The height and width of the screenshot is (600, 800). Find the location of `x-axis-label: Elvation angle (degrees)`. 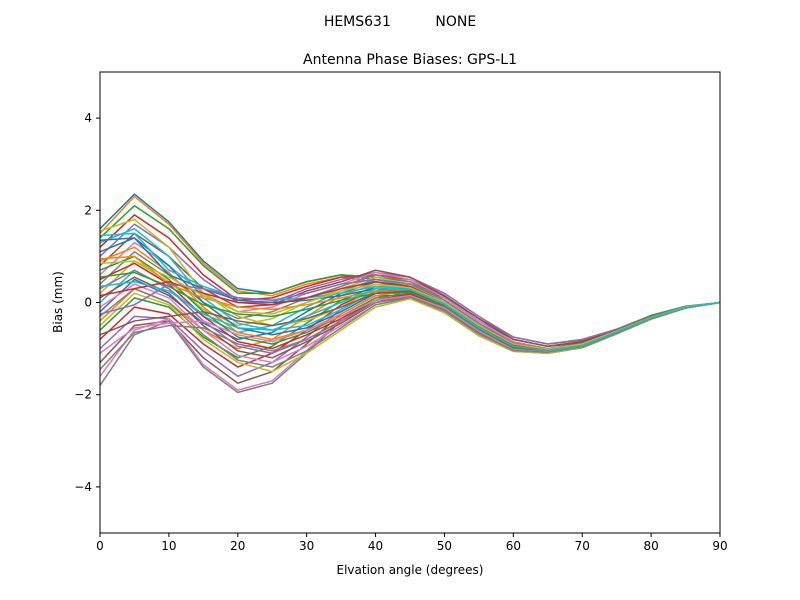

x-axis-label: Elvation angle (degrees) is located at coordinates (410, 570).